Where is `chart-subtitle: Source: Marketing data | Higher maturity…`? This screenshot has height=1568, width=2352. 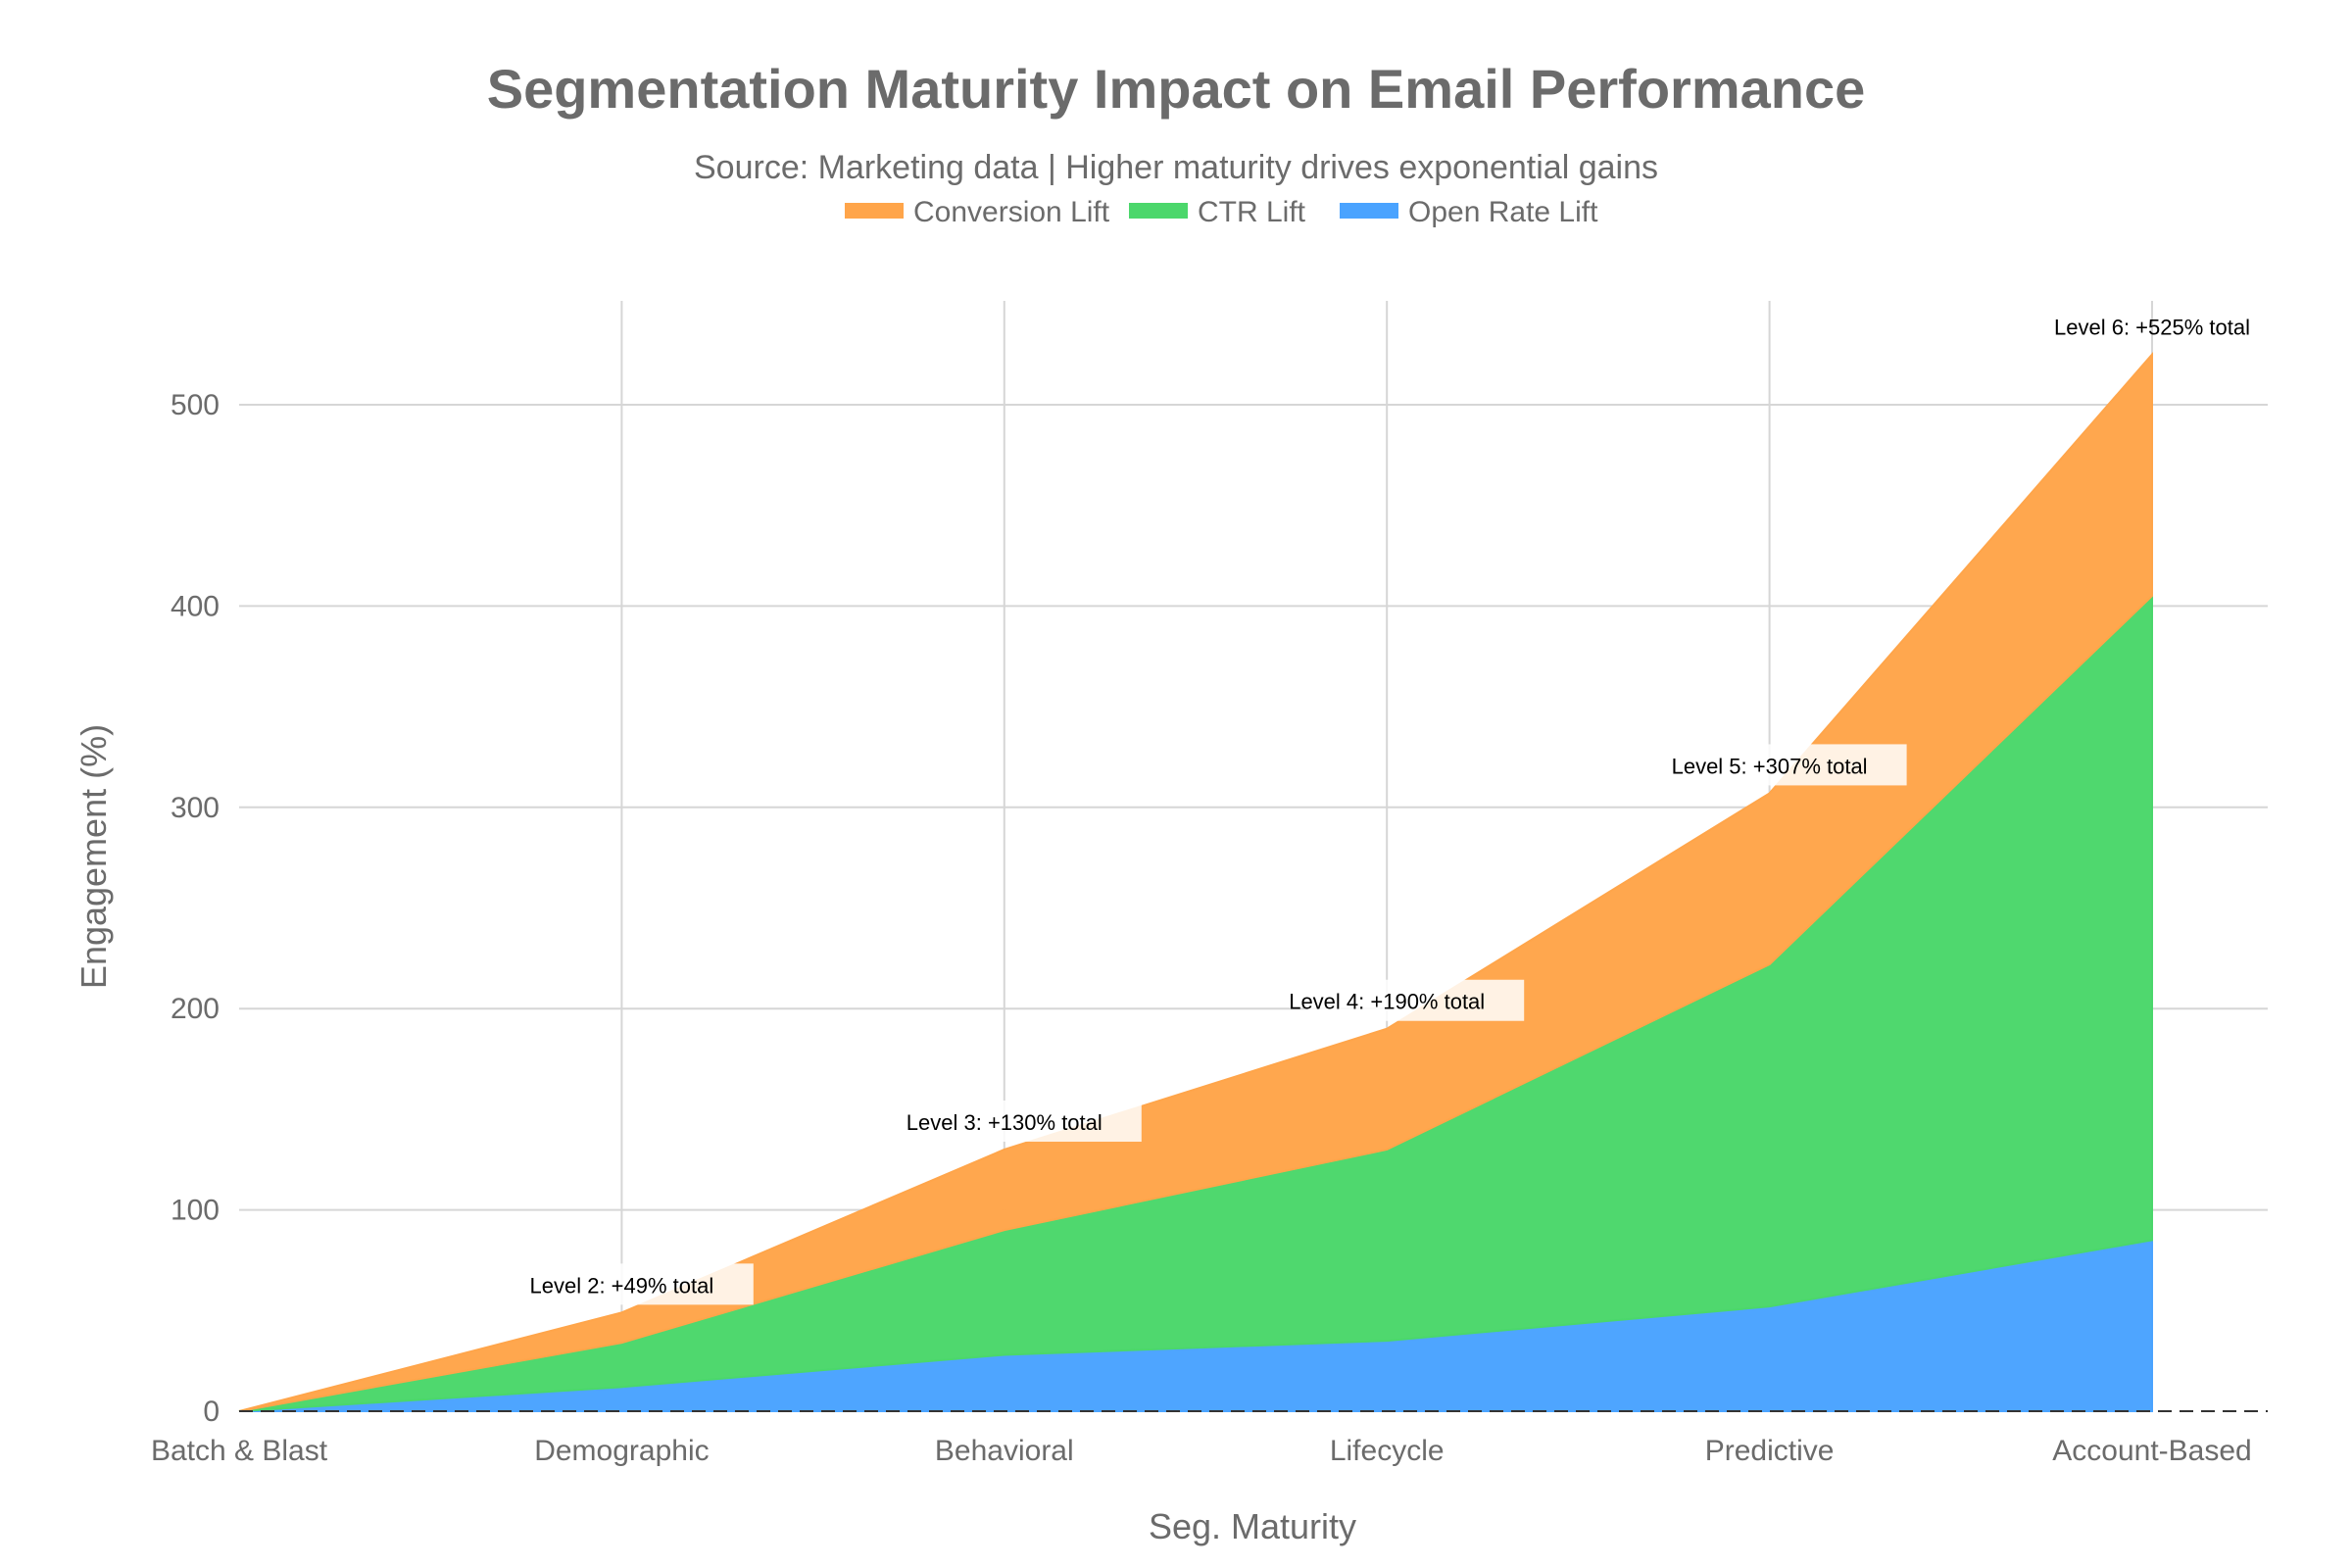 chart-subtitle: Source: Marketing data | Higher maturity… is located at coordinates (1176, 167).